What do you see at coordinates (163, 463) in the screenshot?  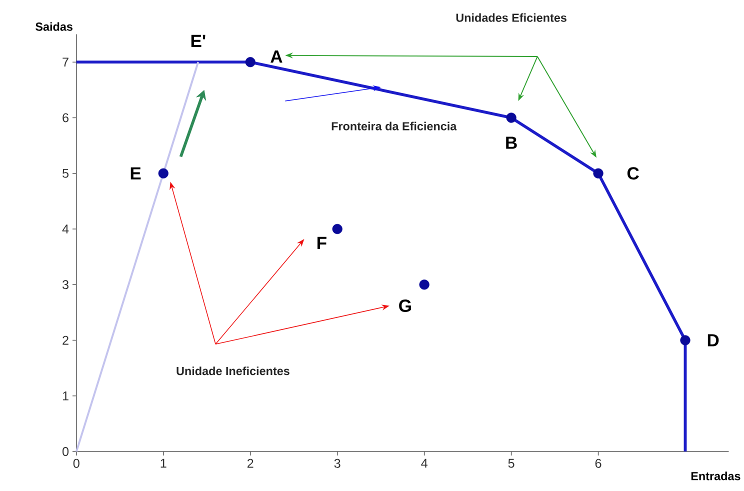 I see `x-tick-label: 1` at bounding box center [163, 463].